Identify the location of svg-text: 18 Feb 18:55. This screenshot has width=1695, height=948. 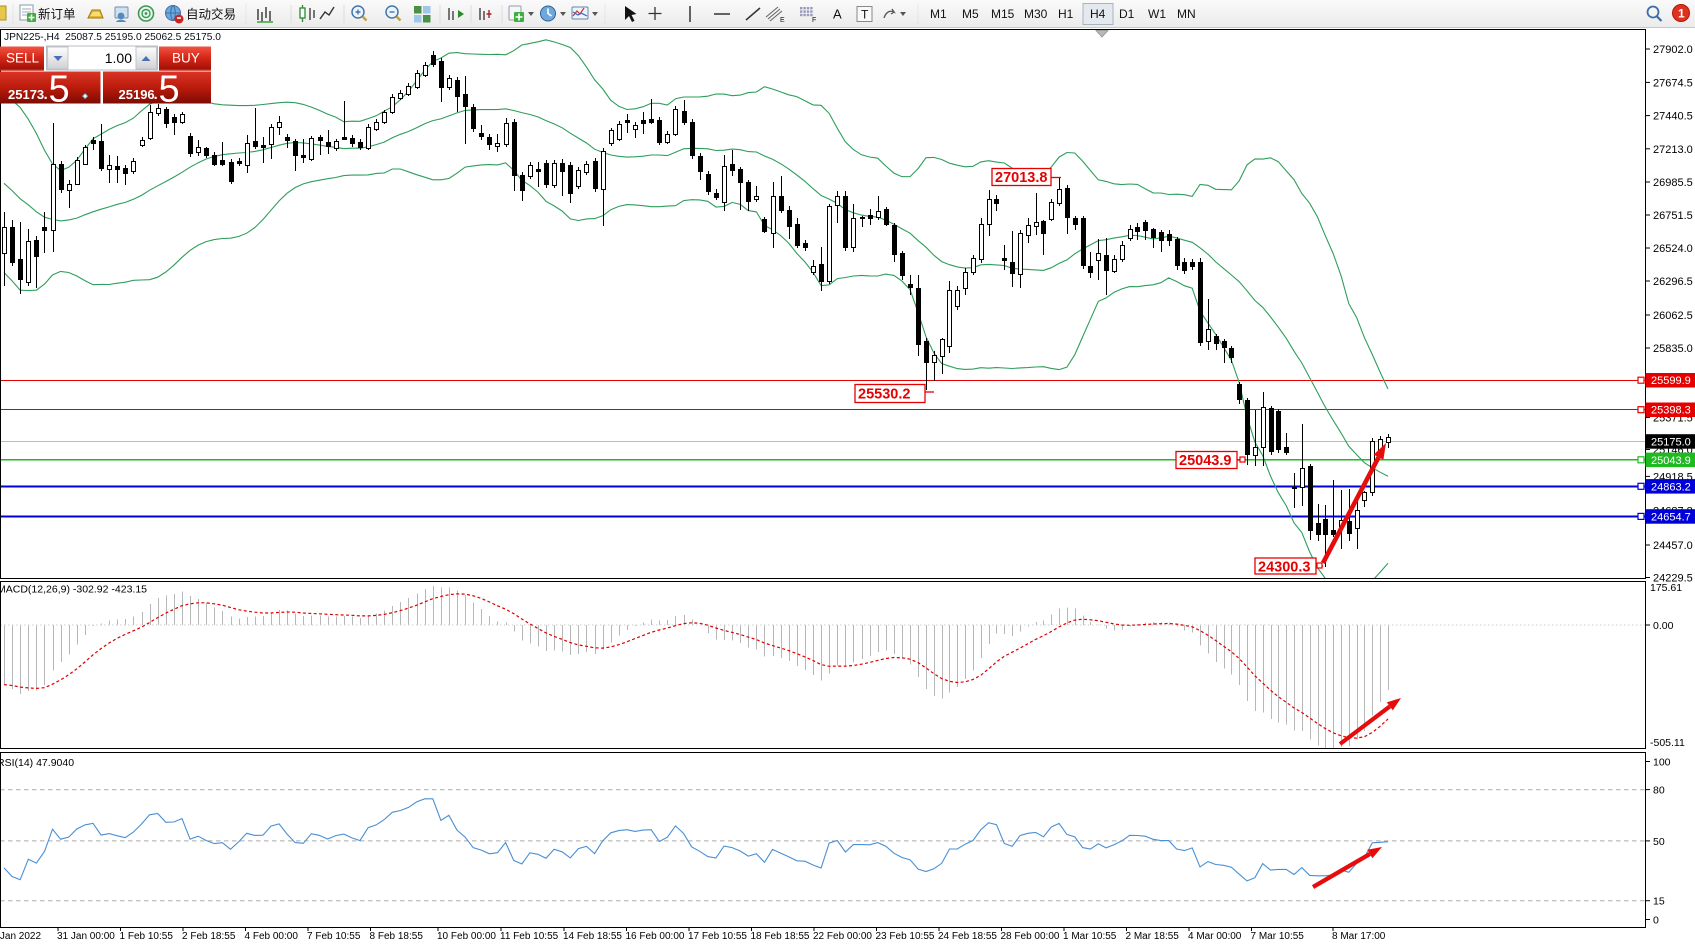
(780, 936).